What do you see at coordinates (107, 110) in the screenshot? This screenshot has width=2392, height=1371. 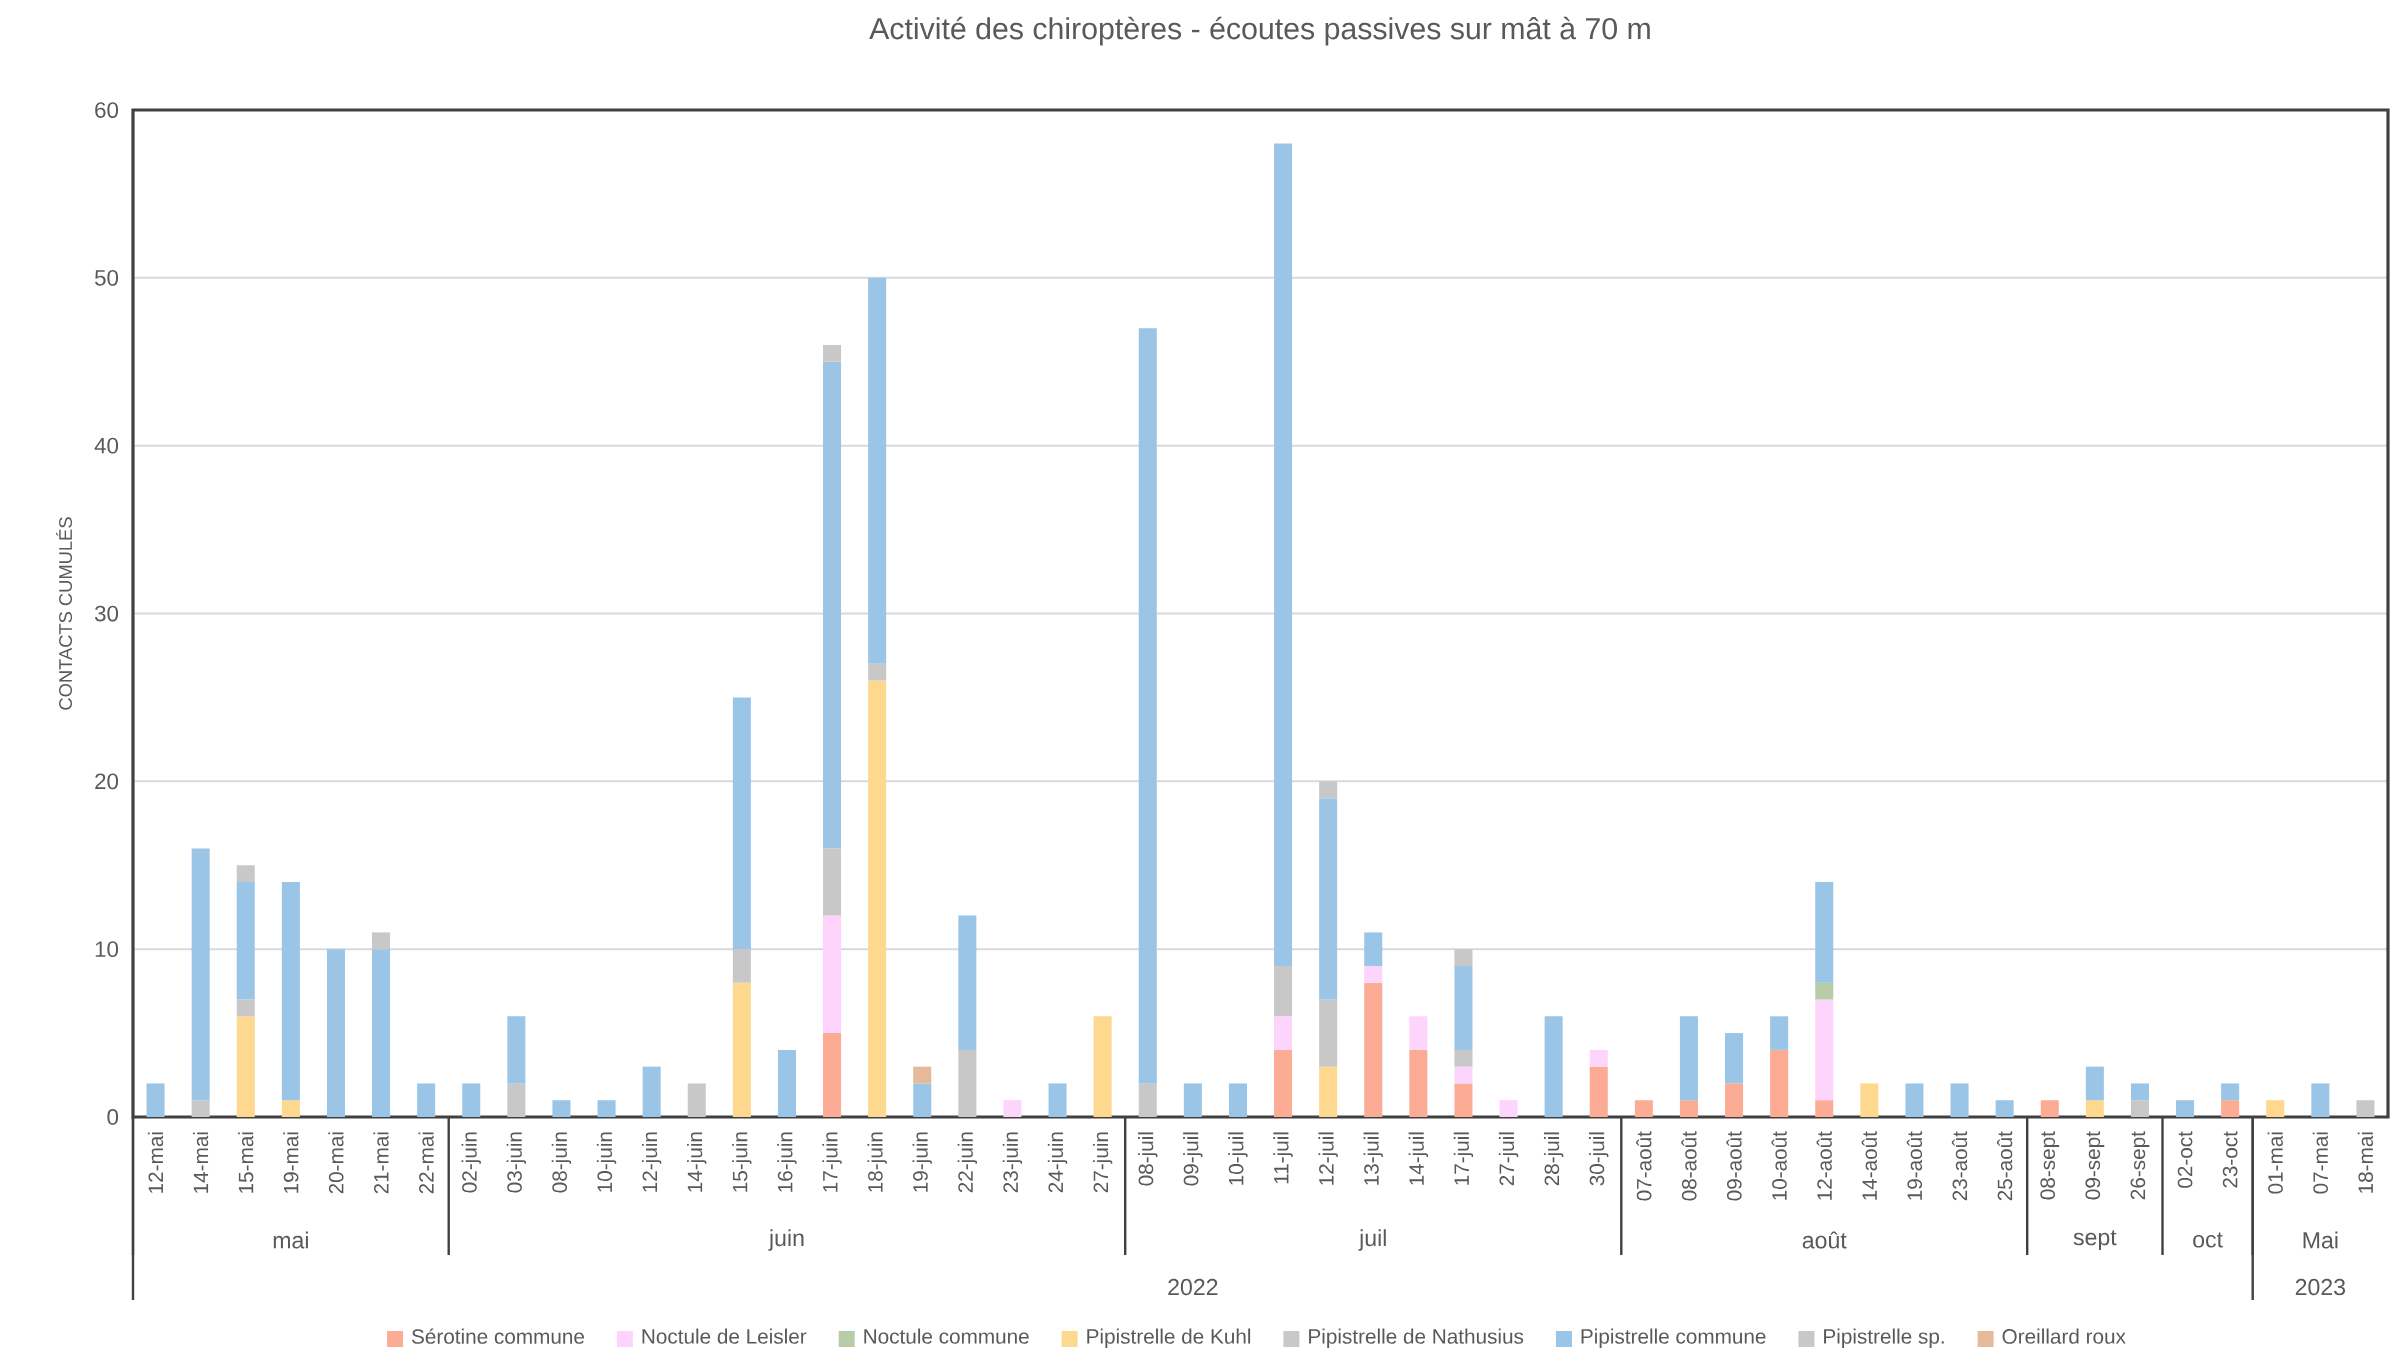 I see `y-tick-label: 60` at bounding box center [107, 110].